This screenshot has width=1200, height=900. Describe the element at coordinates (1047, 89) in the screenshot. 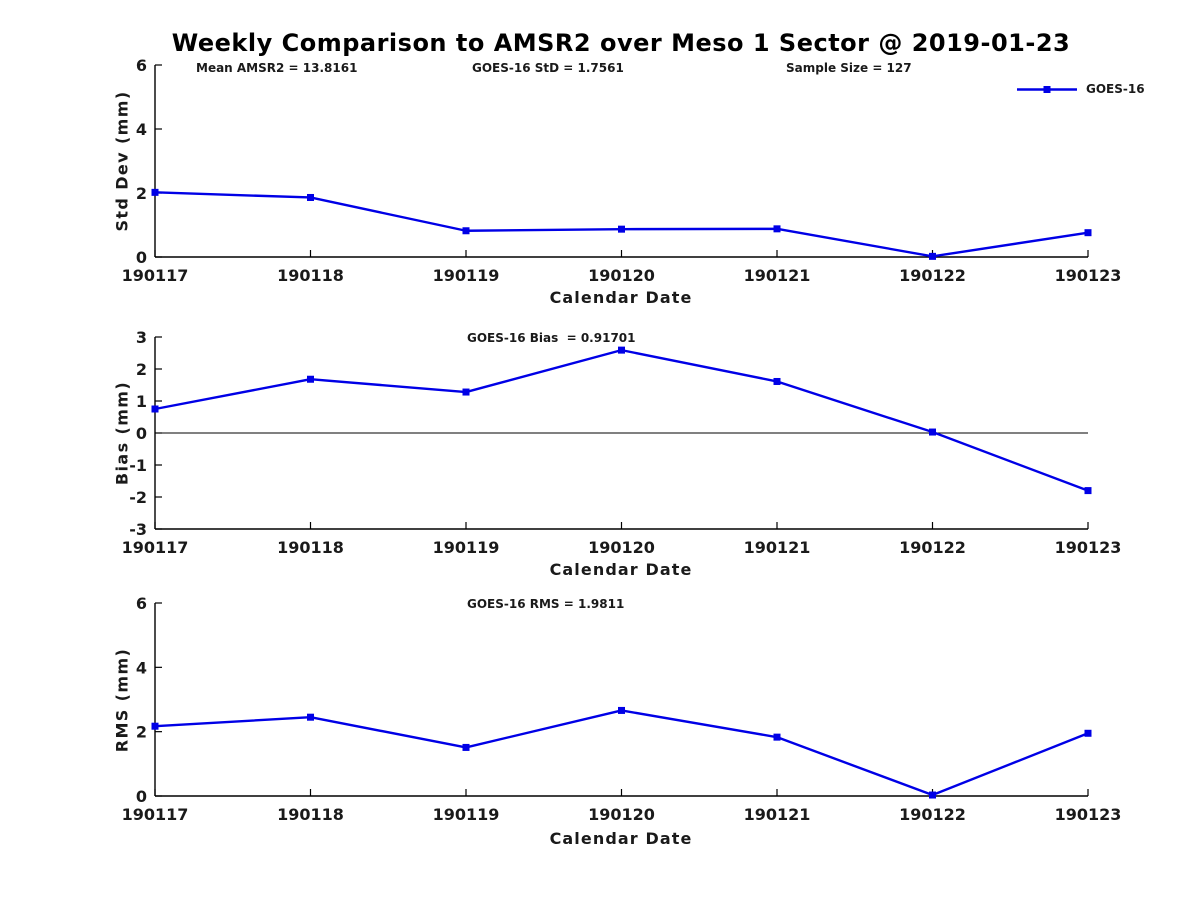

I see `legend-line-sample` at that location.